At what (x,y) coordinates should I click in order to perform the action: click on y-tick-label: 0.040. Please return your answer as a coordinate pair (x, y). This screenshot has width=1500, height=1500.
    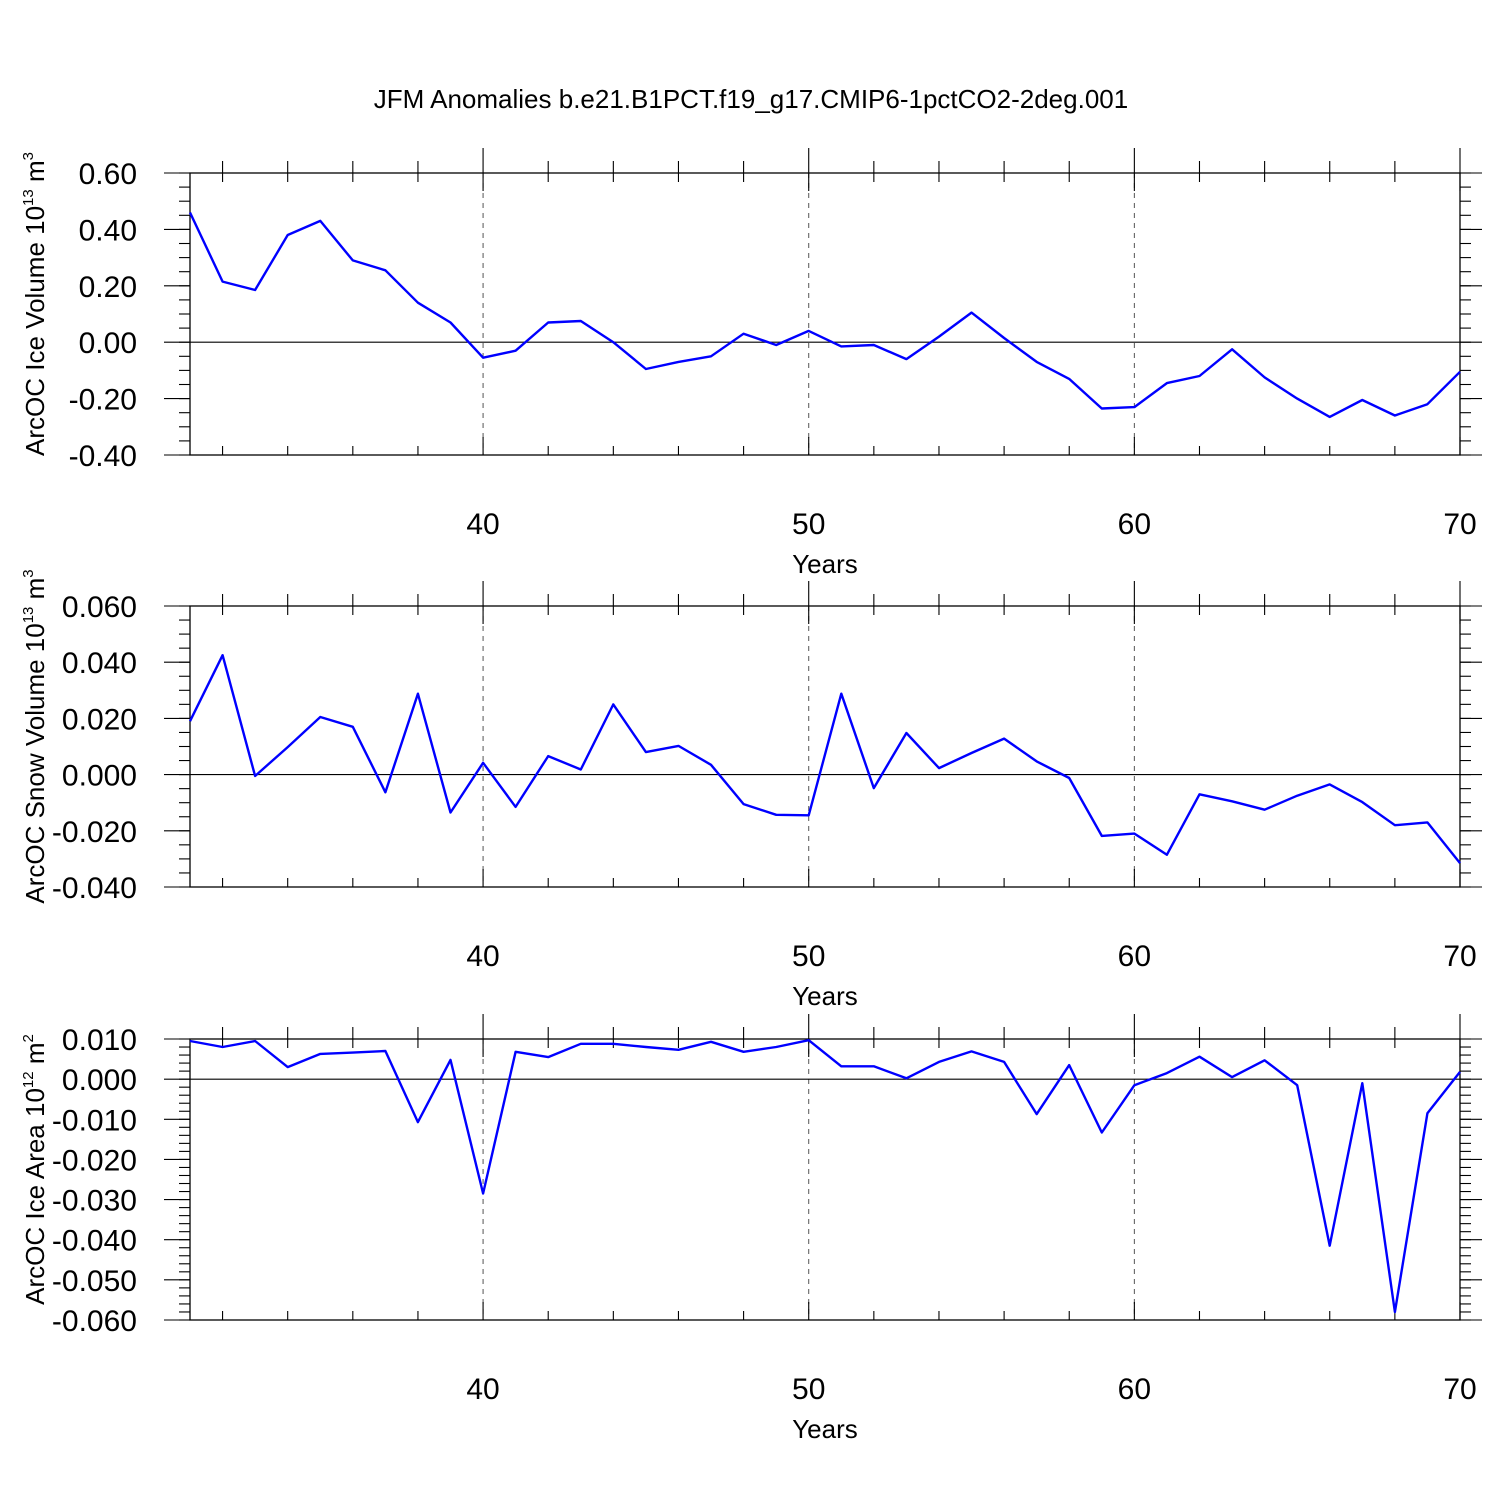
    Looking at the image, I should click on (99, 663).